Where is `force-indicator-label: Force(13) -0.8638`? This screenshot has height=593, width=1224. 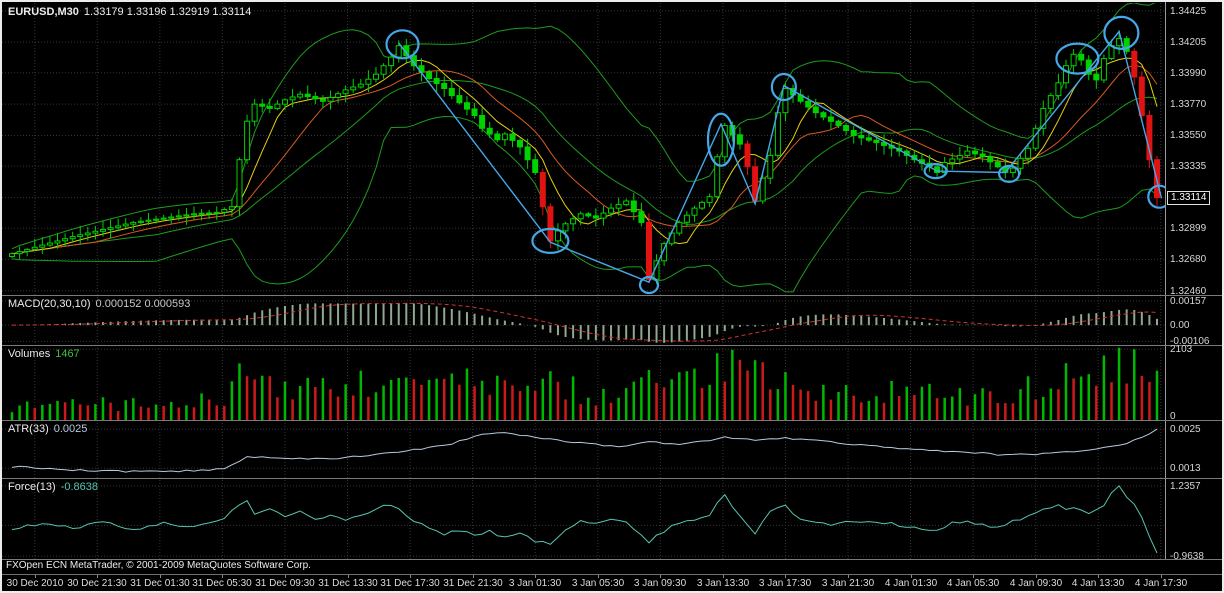 force-indicator-label: Force(13) -0.8638 is located at coordinates (53, 487).